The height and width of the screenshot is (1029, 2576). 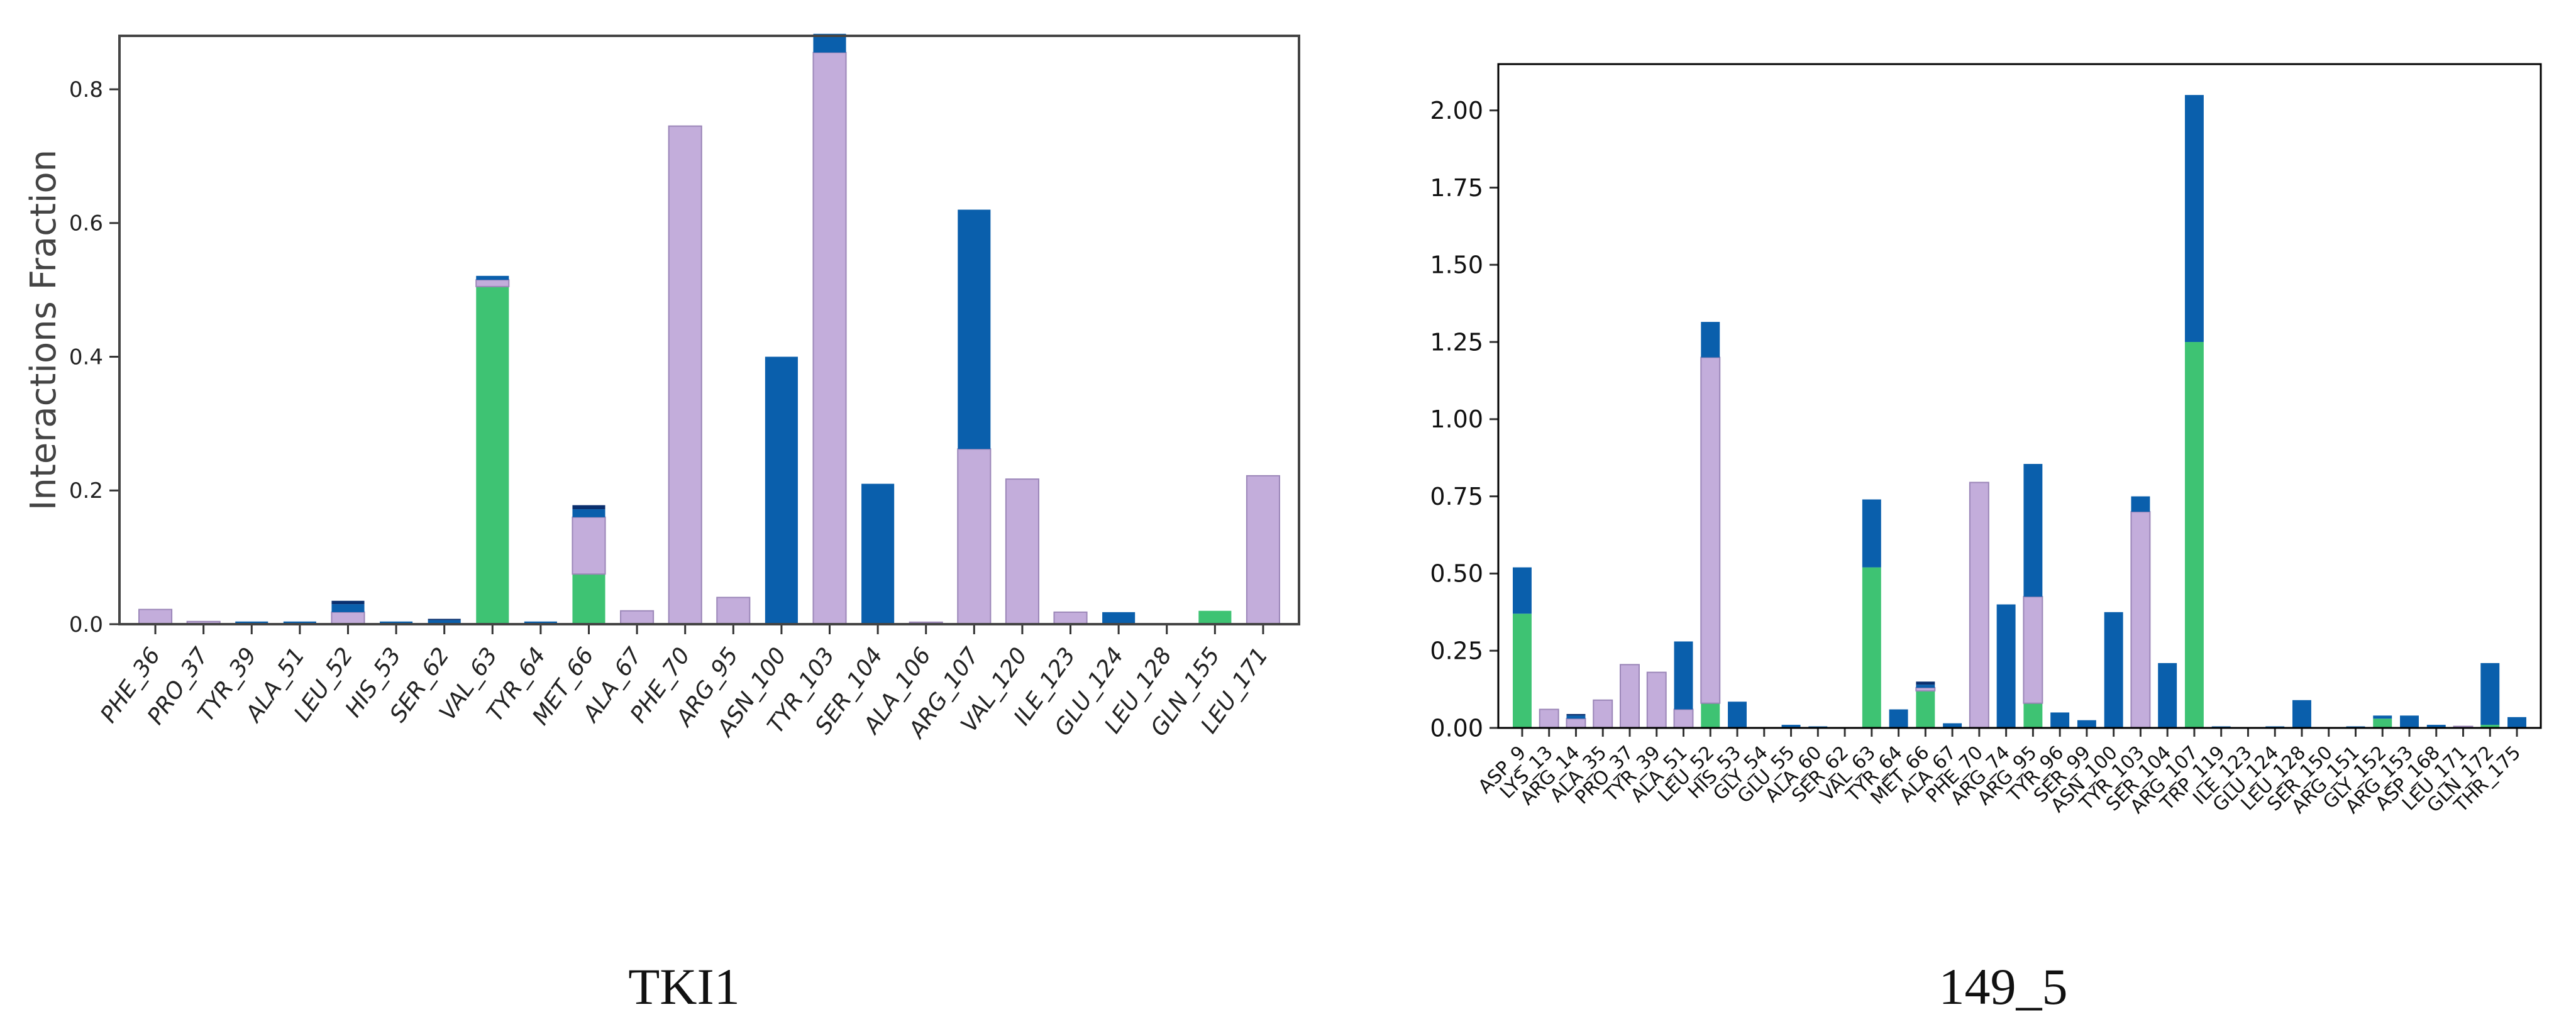 I want to click on y-tick-label: 0.00, so click(x=1456, y=728).